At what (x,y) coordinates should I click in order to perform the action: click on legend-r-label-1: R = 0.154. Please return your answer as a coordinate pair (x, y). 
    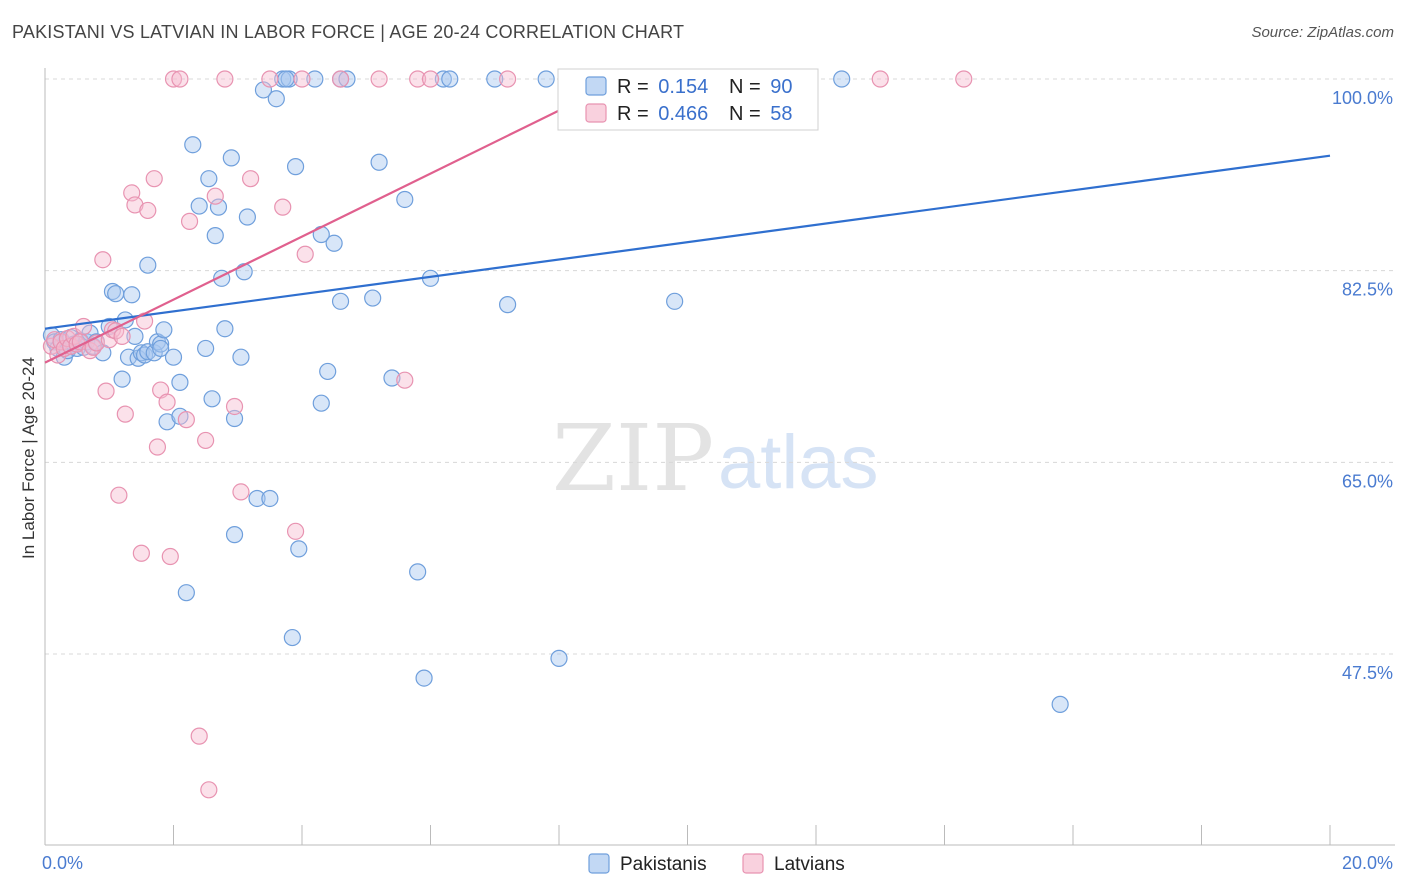
    Looking at the image, I should click on (662, 87).